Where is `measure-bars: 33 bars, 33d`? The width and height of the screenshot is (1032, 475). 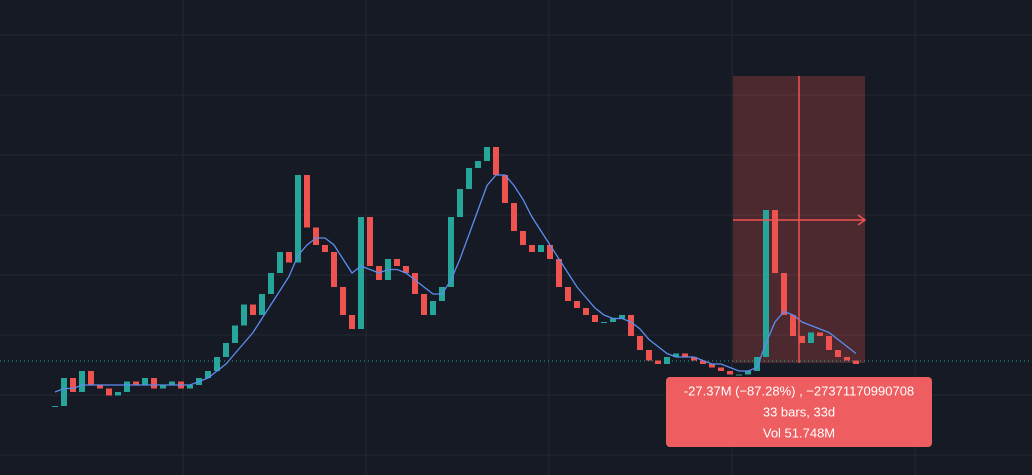 measure-bars: 33 bars, 33d is located at coordinates (799, 411).